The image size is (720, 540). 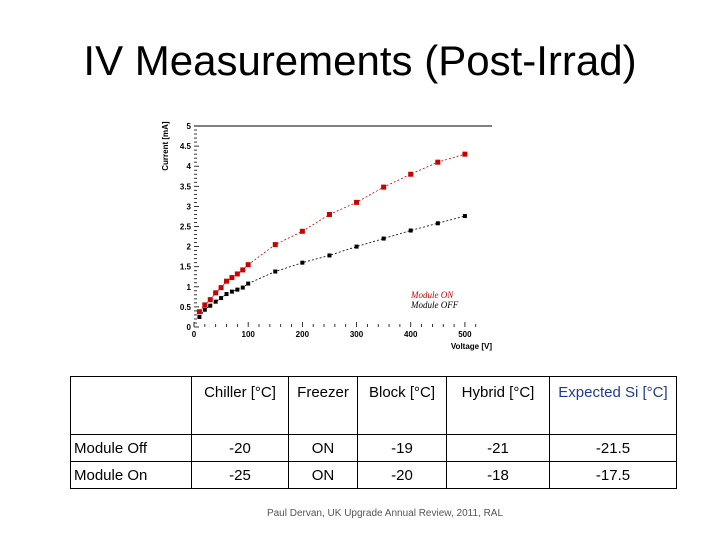 What do you see at coordinates (432, 295) in the screenshot?
I see `legend-entry: Module ON` at bounding box center [432, 295].